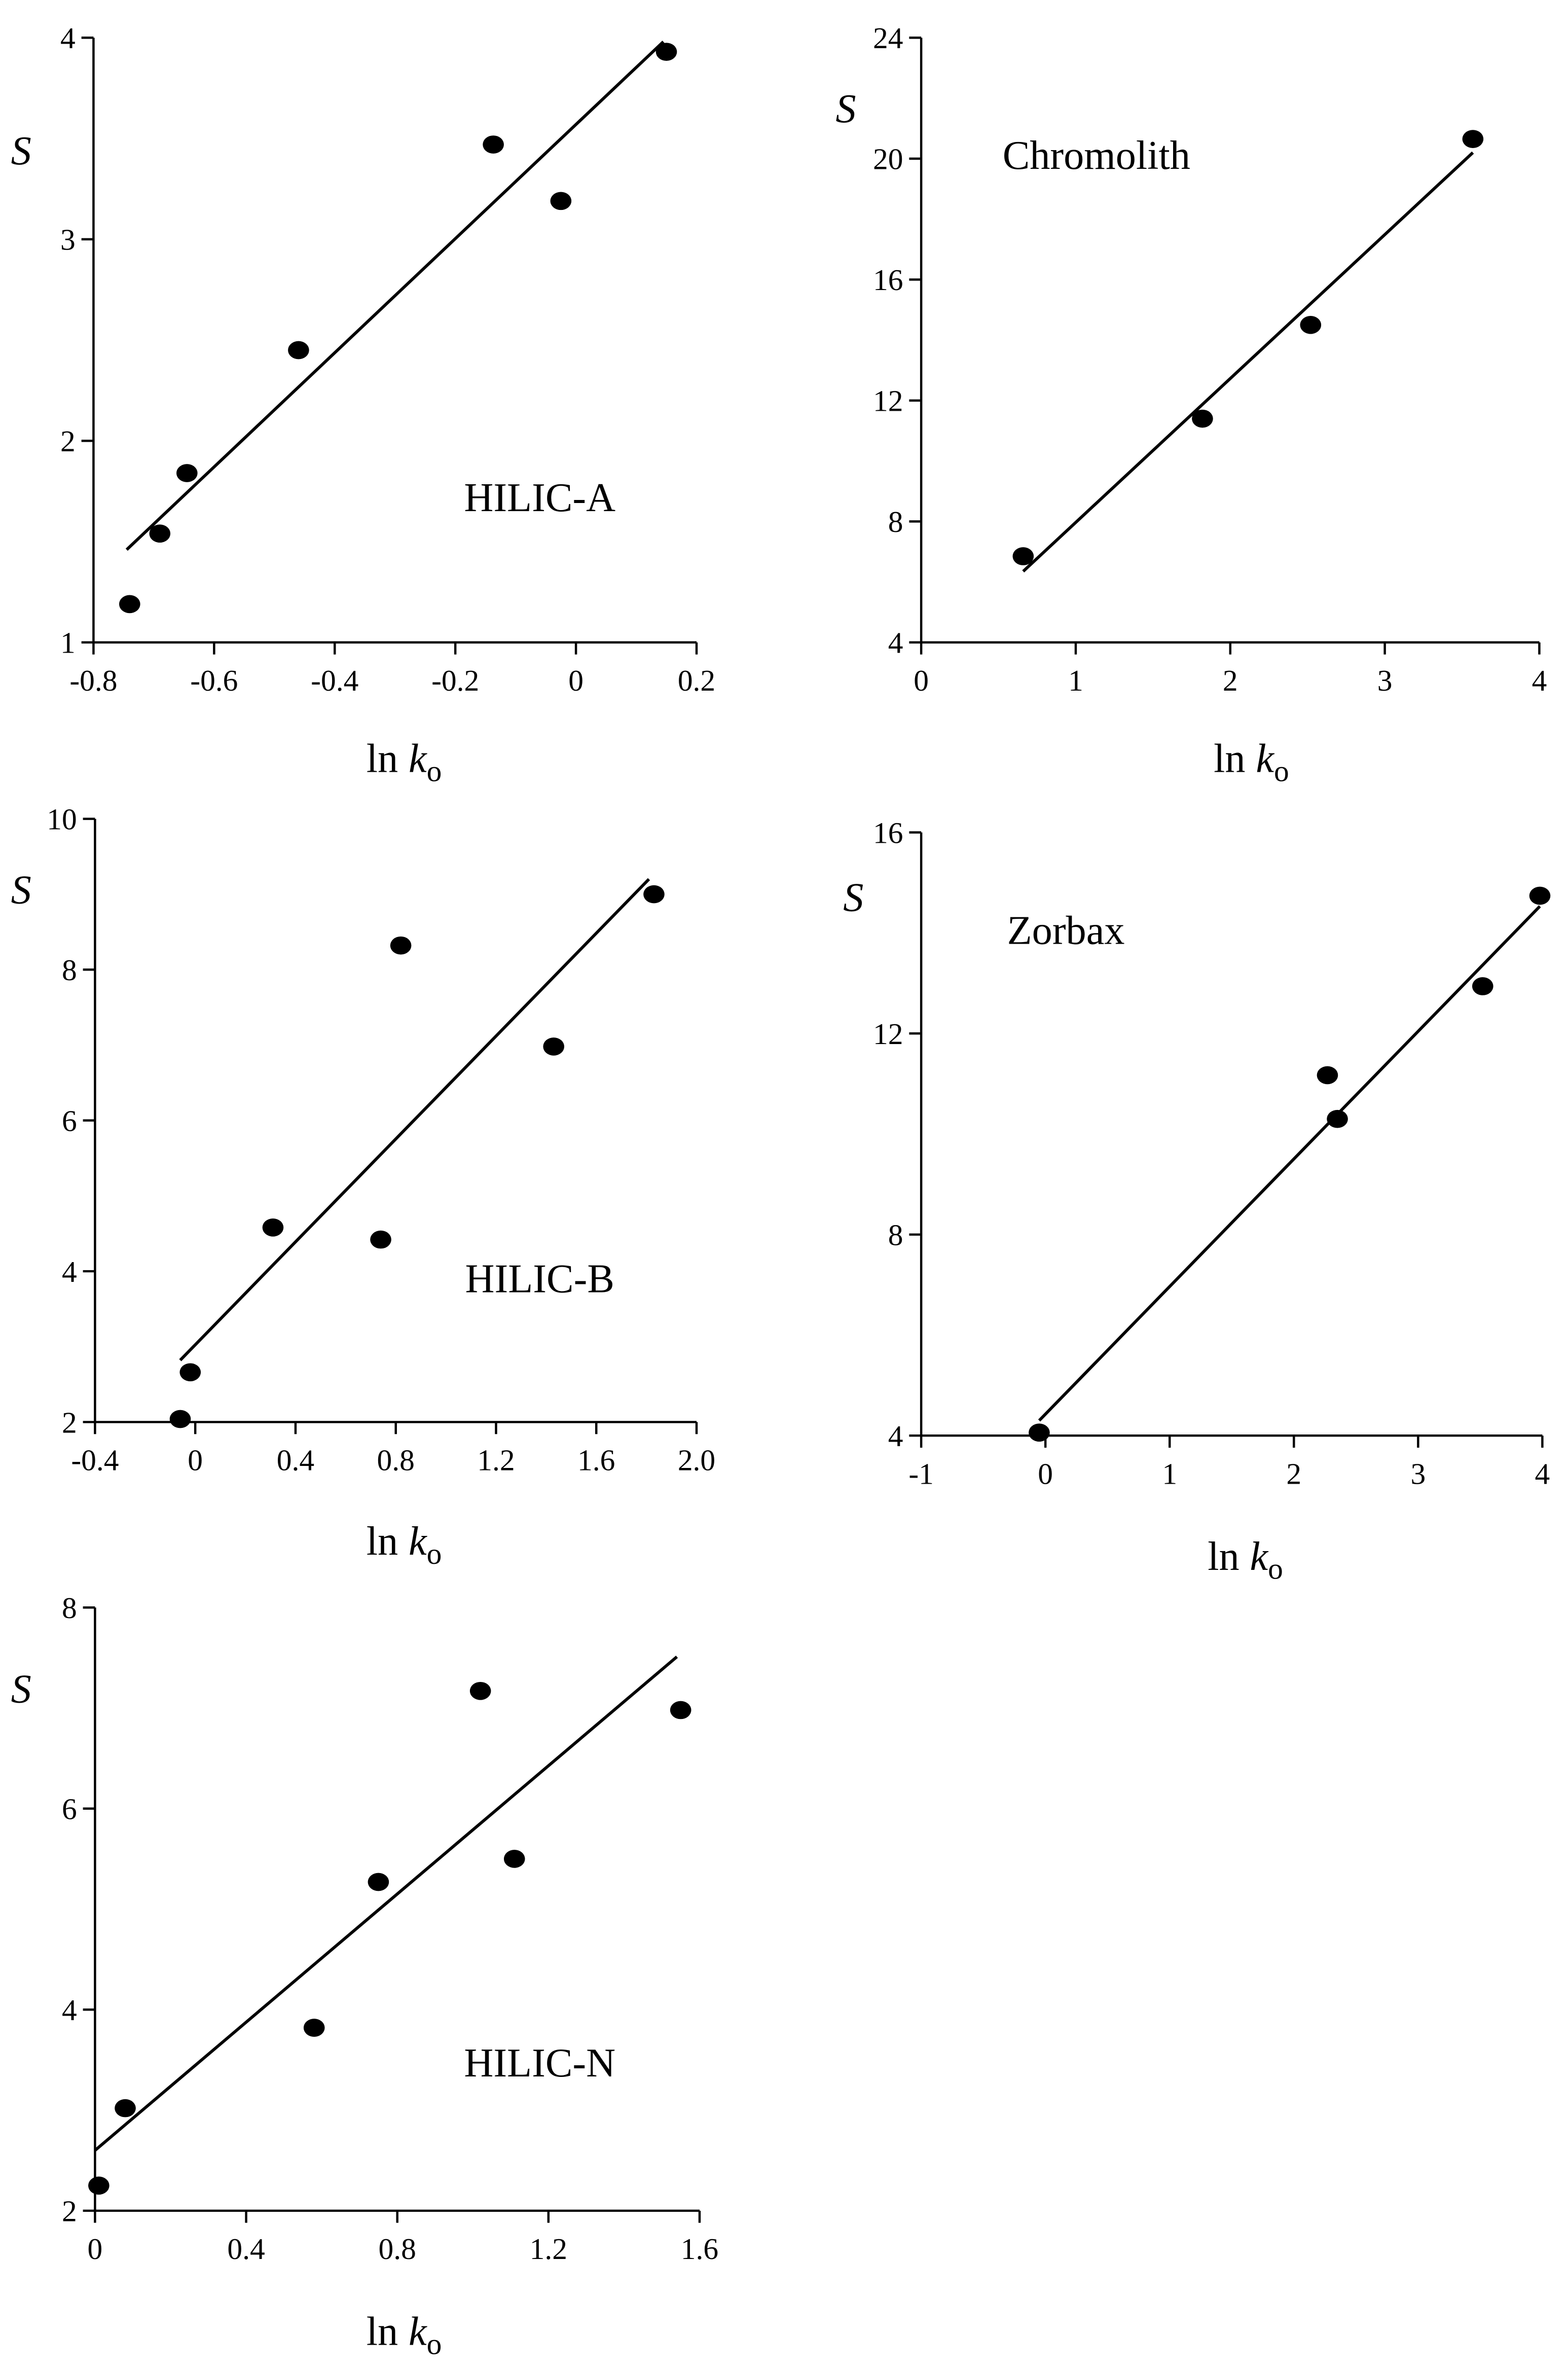  I want to click on panel-title: HILIC-A, so click(539, 498).